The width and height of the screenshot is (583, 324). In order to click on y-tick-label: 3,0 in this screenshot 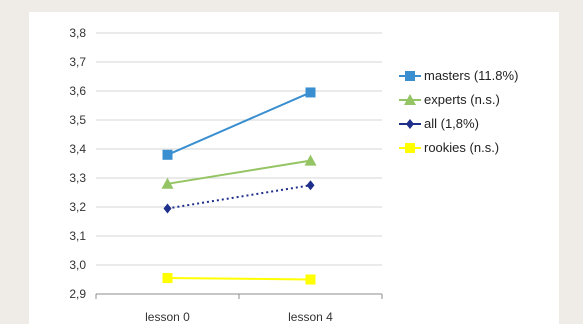, I will do `click(77, 265)`.